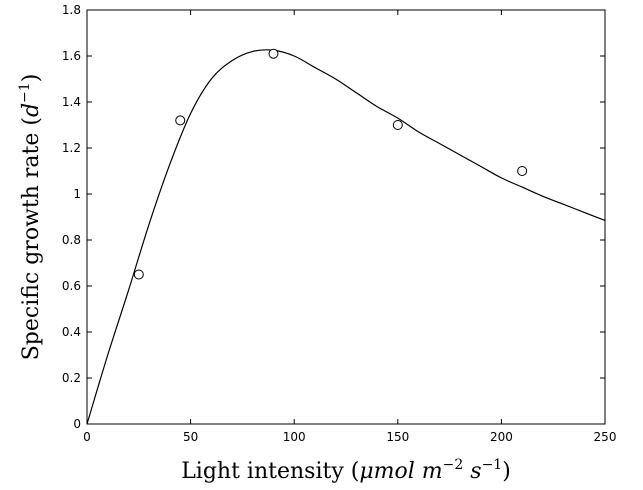 The image size is (643, 490). What do you see at coordinates (87, 437) in the screenshot?
I see `x-tick-label: 0` at bounding box center [87, 437].